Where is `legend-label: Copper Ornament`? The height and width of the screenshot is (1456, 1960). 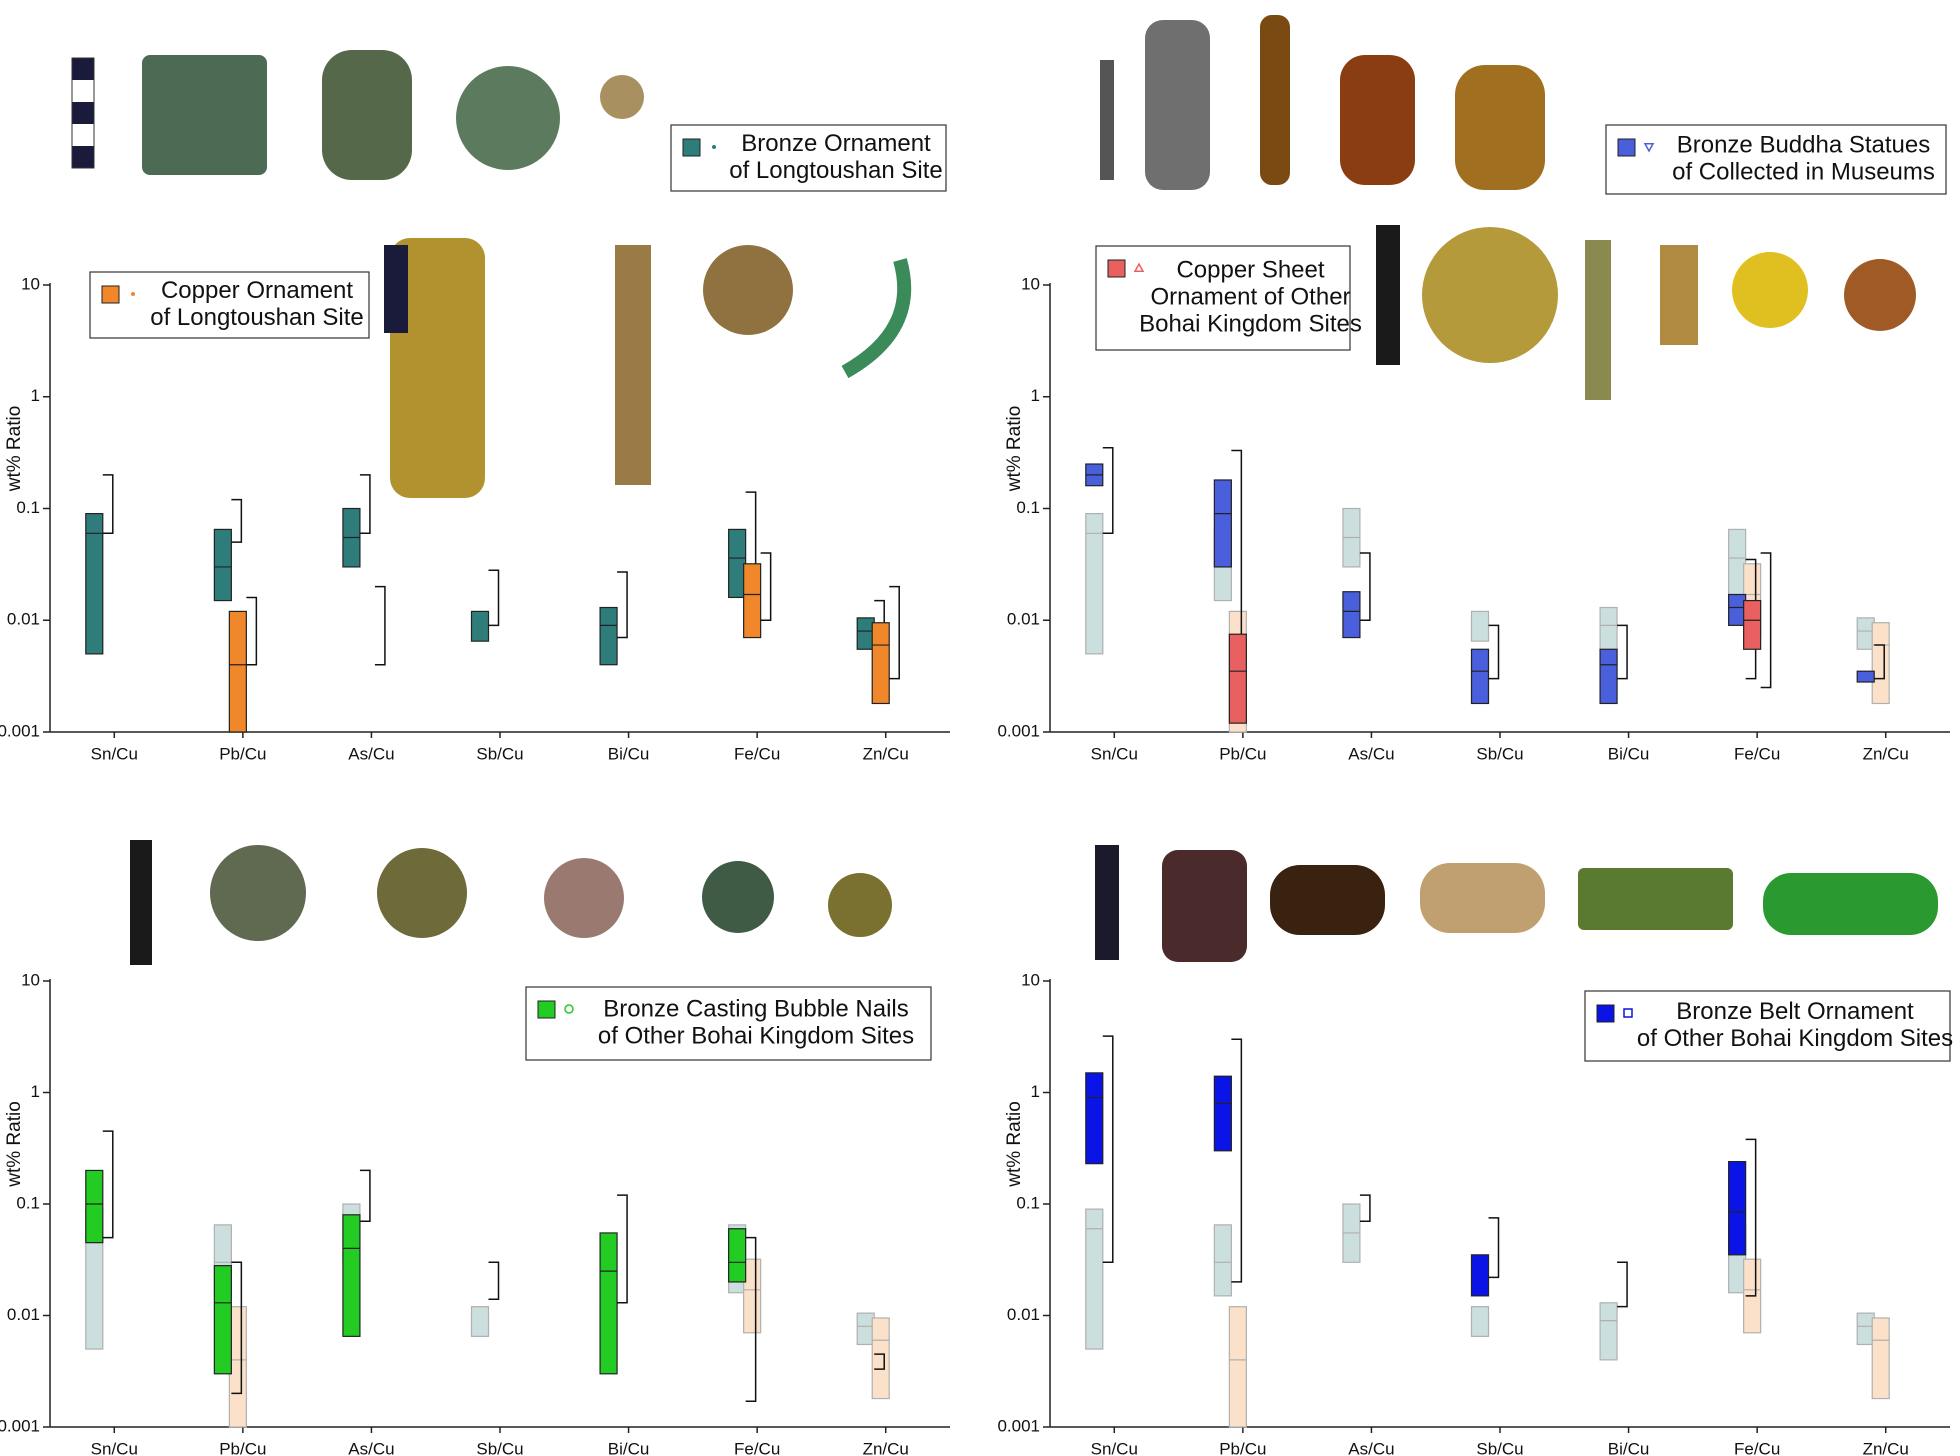
legend-label: Copper Ornament is located at coordinates (257, 290).